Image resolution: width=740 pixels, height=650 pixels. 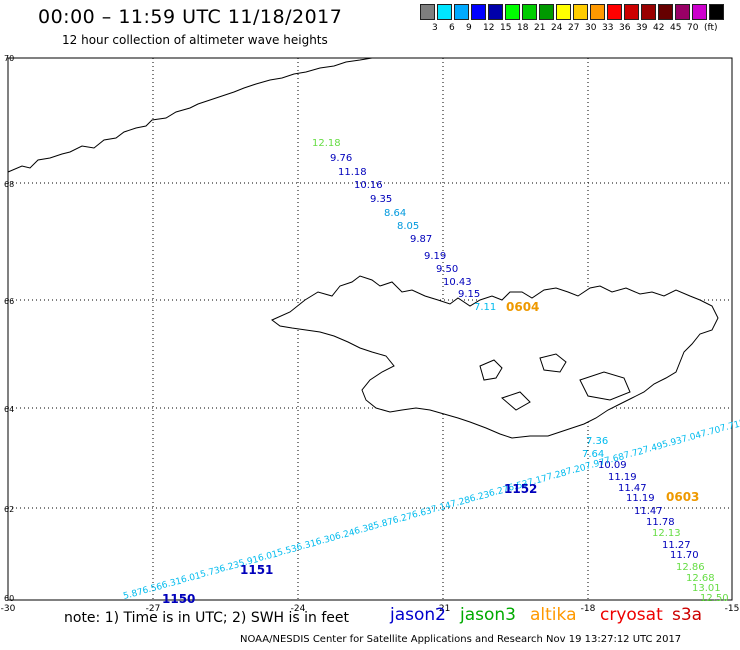 I want to click on wave-height-label: 11.27, so click(x=676, y=545).